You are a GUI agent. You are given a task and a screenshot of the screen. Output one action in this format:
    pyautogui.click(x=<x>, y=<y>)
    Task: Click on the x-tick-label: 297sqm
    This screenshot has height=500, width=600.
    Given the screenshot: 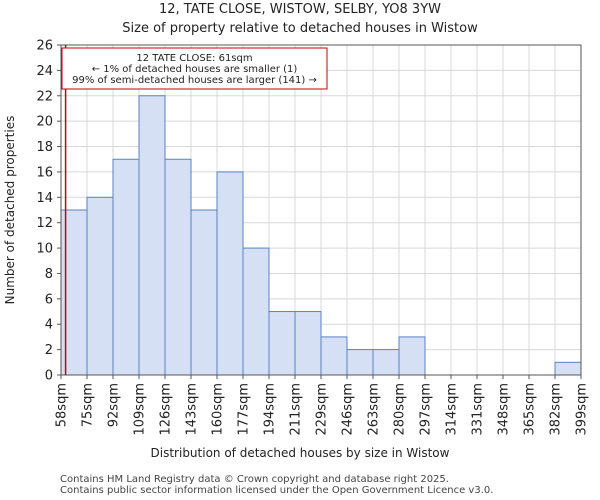 What is the action you would take?
    pyautogui.click(x=426, y=409)
    